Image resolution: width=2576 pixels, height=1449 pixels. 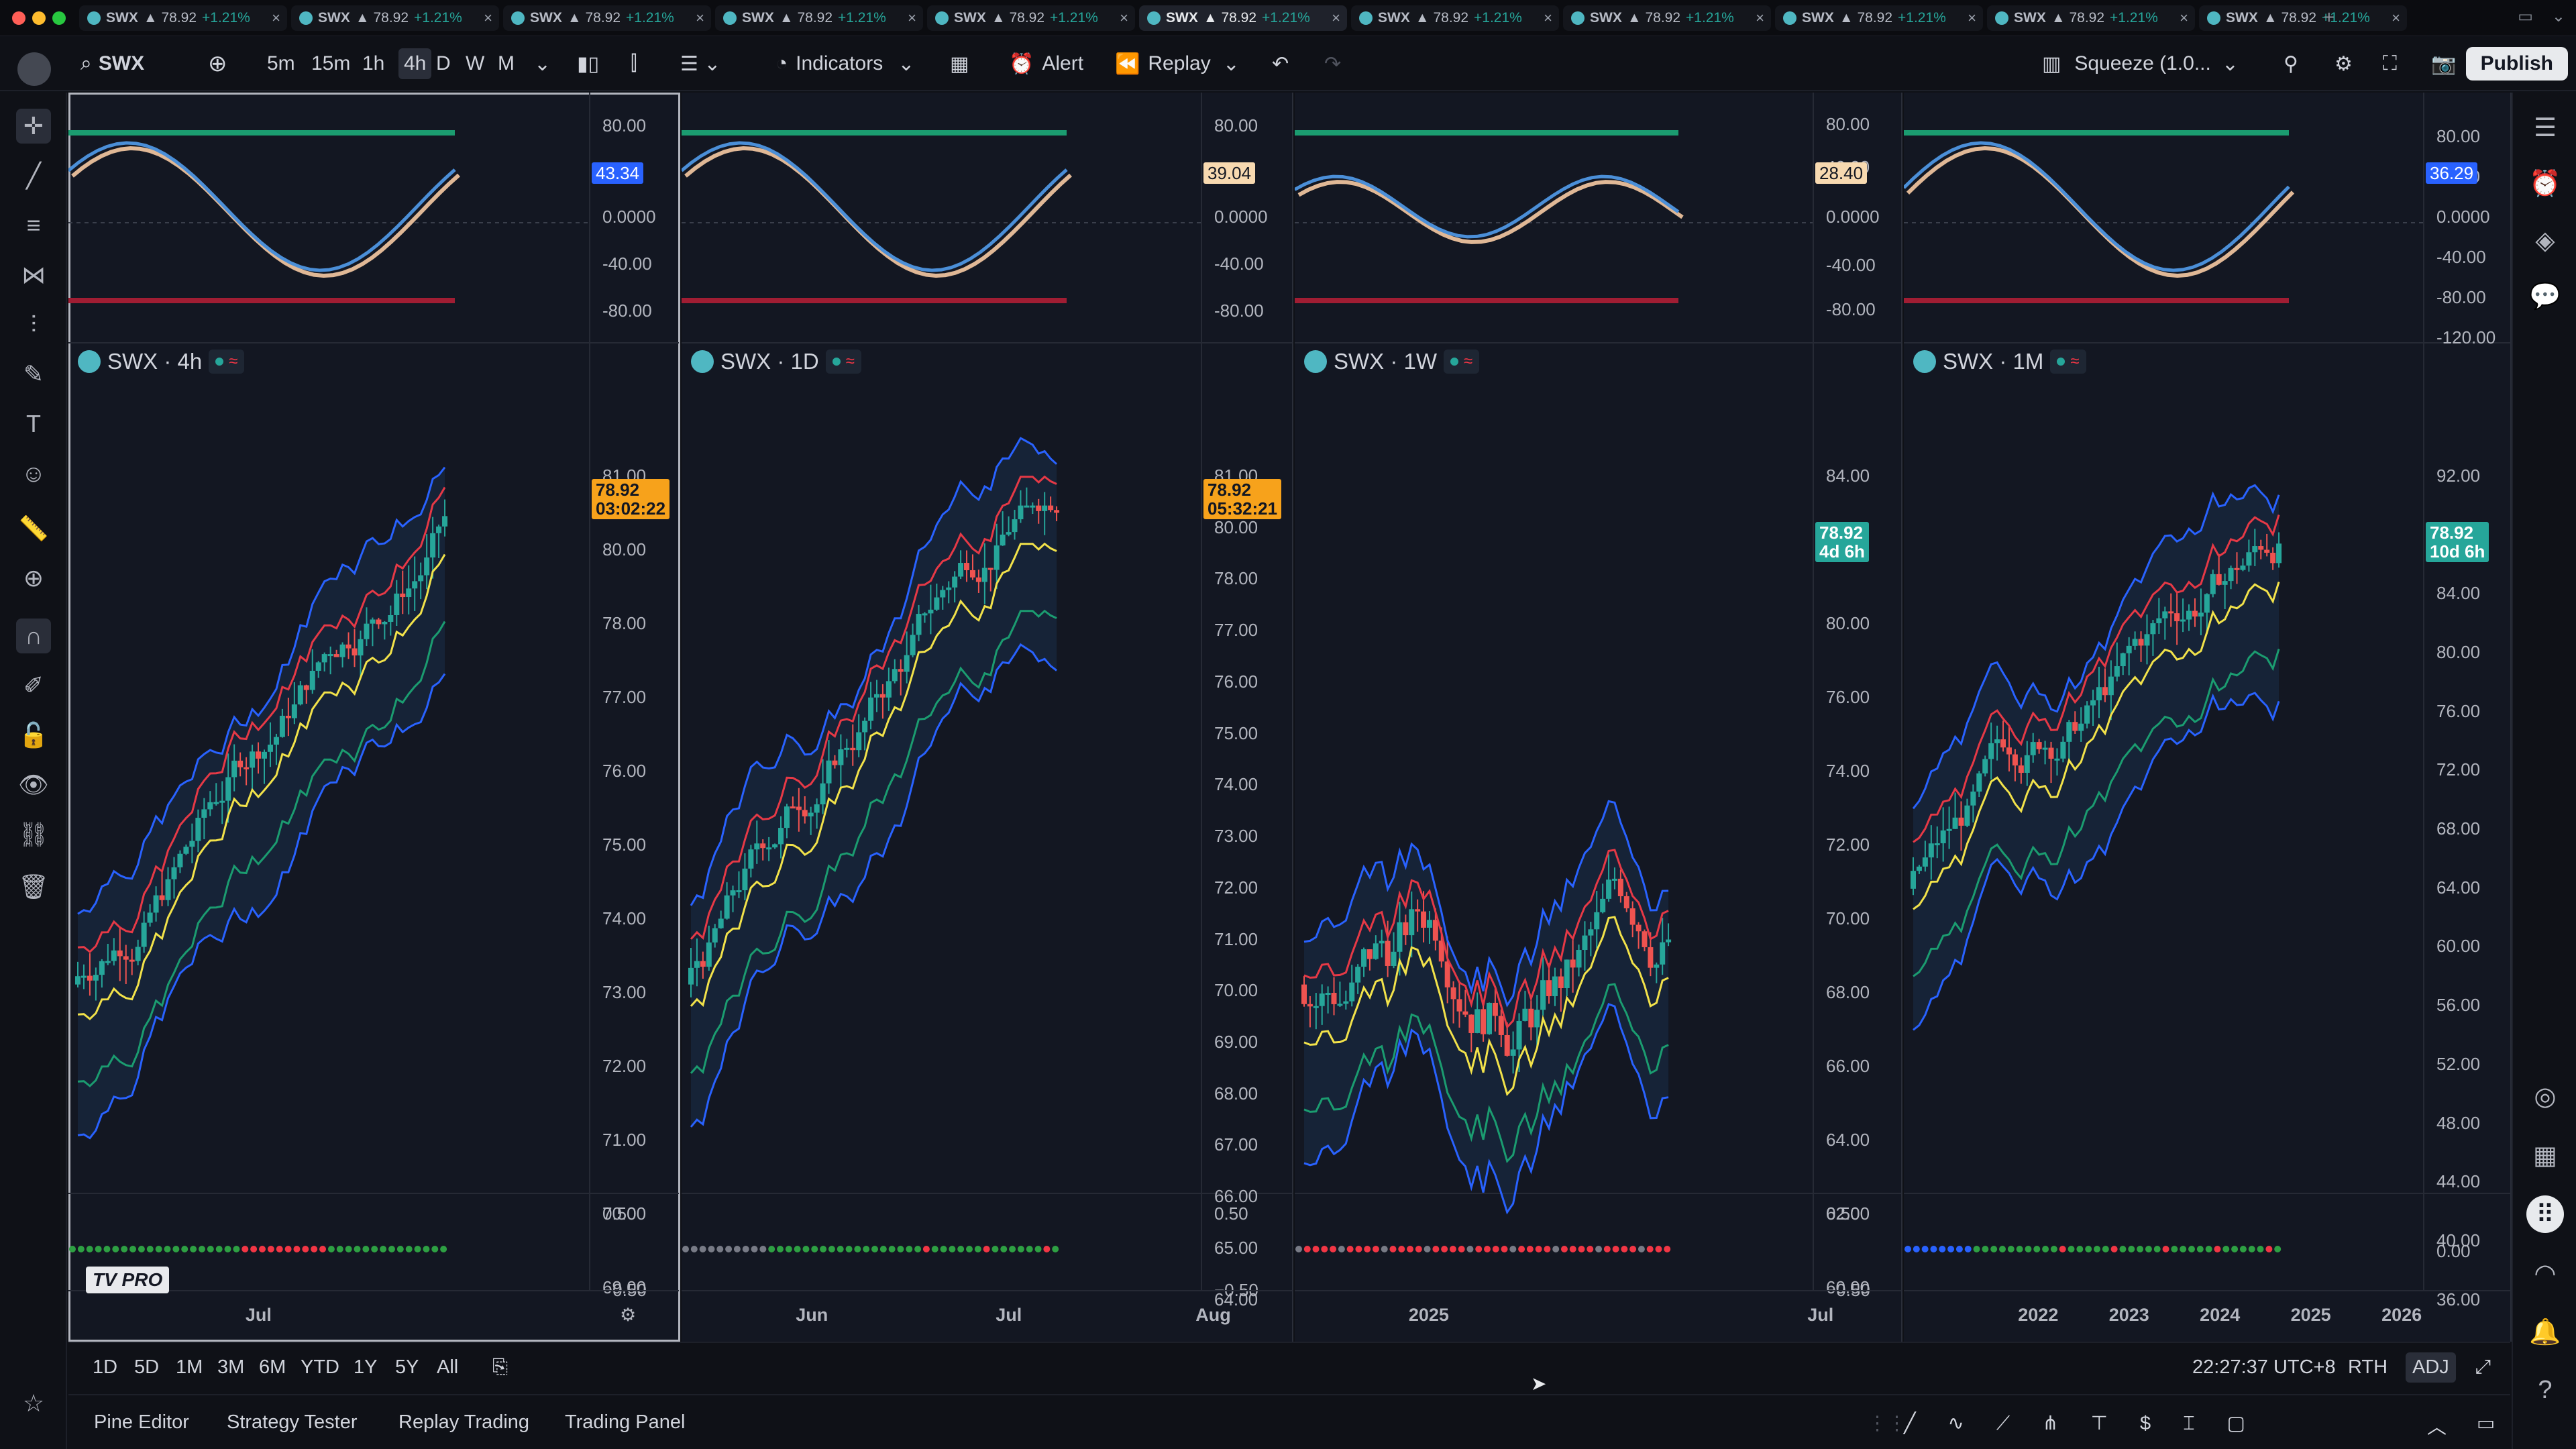 I want to click on avatar, so click(x=34, y=69).